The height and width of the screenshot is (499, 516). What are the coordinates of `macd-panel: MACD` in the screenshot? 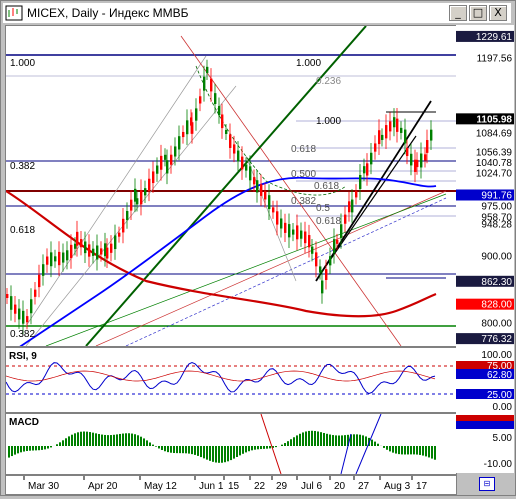 It's located at (231, 444).